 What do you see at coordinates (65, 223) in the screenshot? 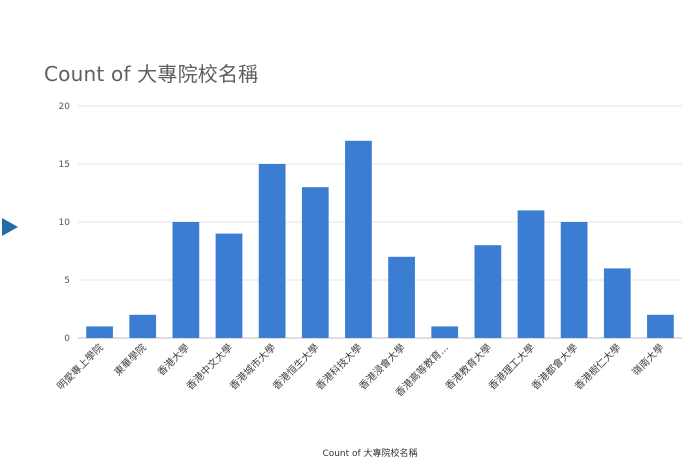
I see `y-tick-label: 10` at bounding box center [65, 223].